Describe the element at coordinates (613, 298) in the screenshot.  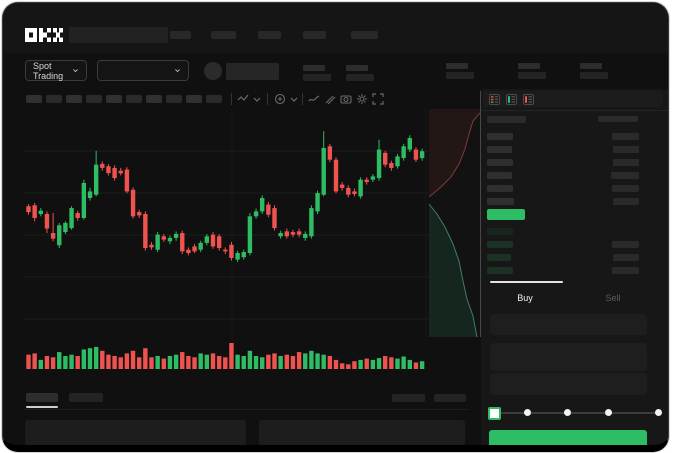
I see `tab-sell: Sell` at that location.